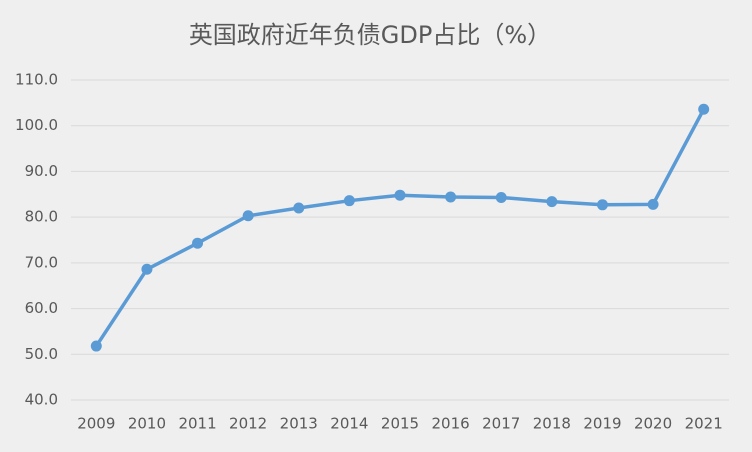 The width and height of the screenshot is (752, 452). Describe the element at coordinates (96, 424) in the screenshot. I see `x-tick-label: 2009` at that location.